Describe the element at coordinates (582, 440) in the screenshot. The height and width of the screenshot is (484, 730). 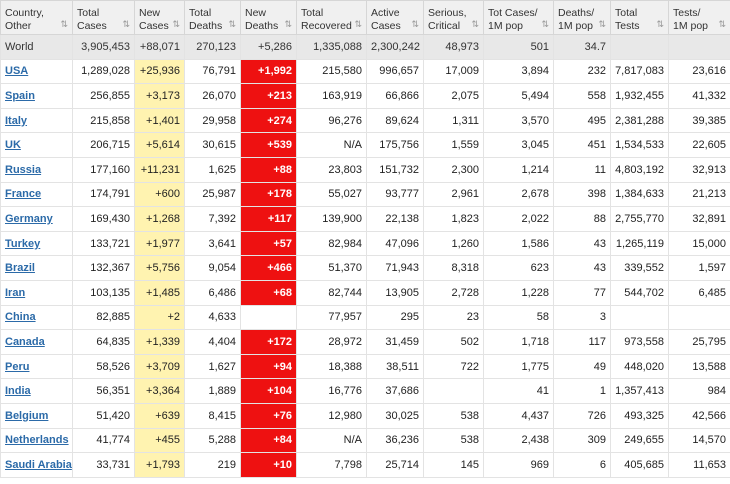
I see `cell-deaths-per-1m: 309` at that location.